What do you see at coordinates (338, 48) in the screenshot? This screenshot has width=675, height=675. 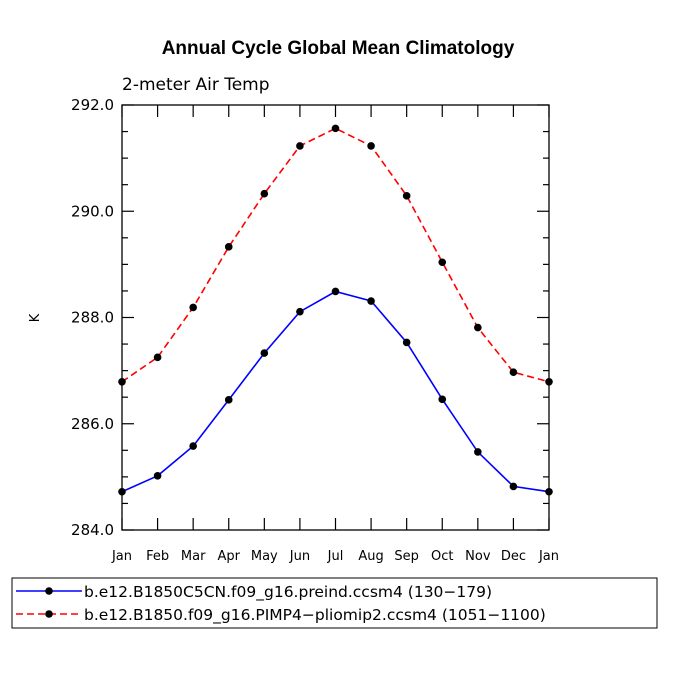 I see `chart-title: Annual Cycle Global Mean Climatology` at bounding box center [338, 48].